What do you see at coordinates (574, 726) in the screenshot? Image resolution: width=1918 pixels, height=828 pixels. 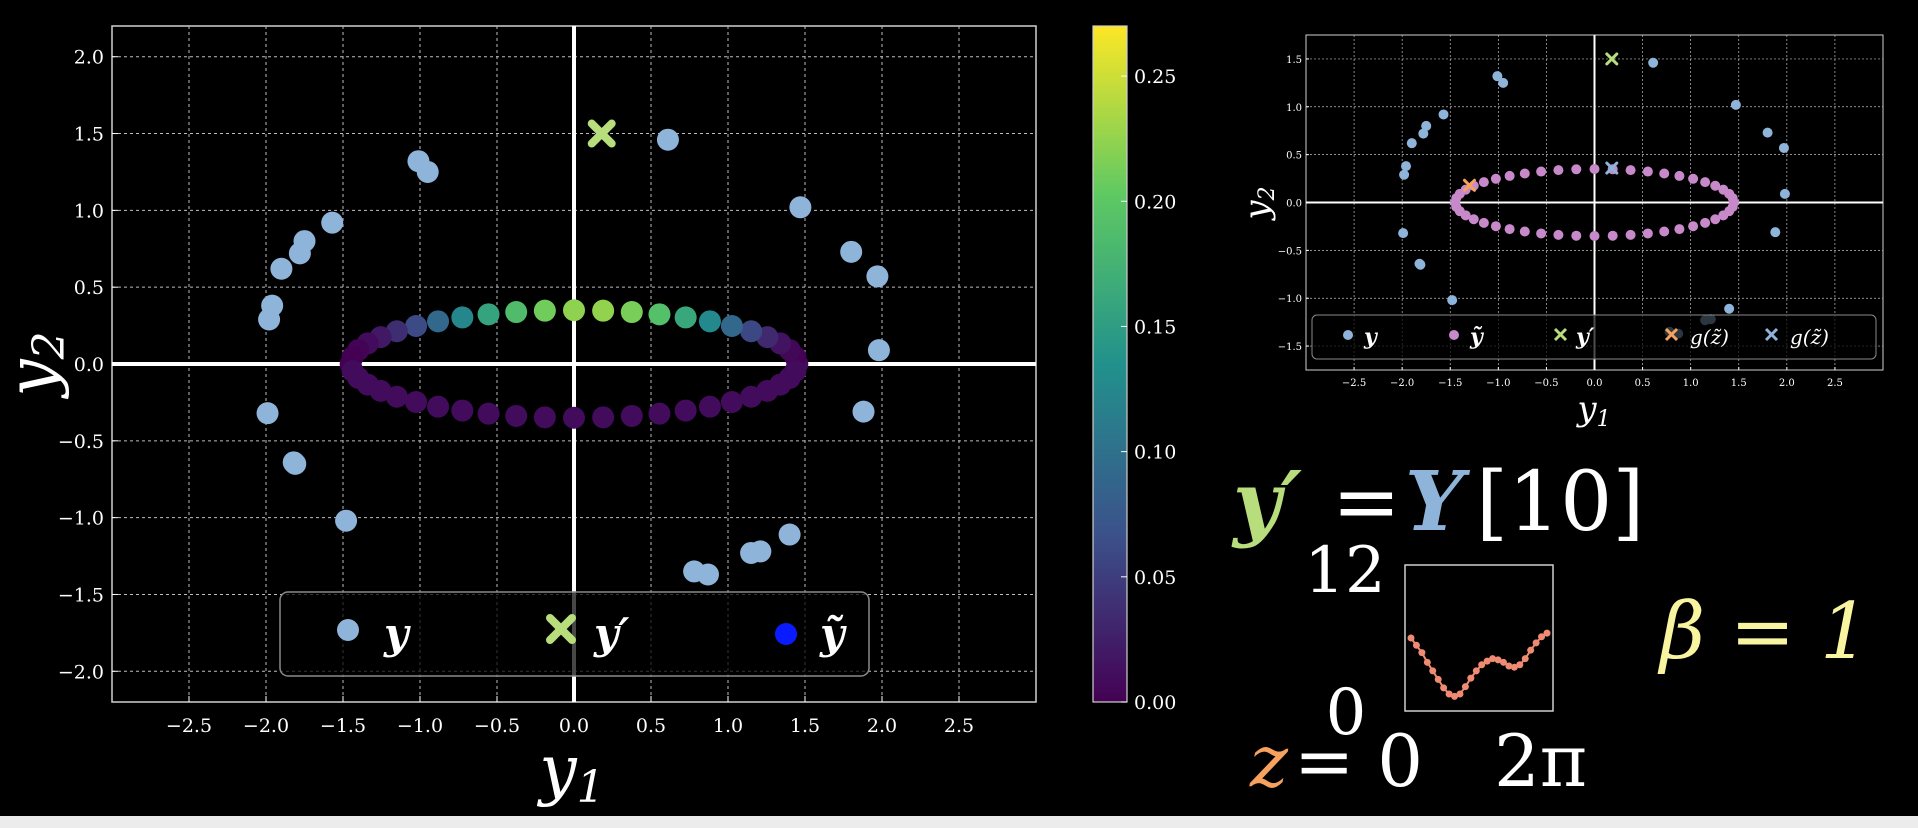 I see `x-tick-label: 0.0` at bounding box center [574, 726].